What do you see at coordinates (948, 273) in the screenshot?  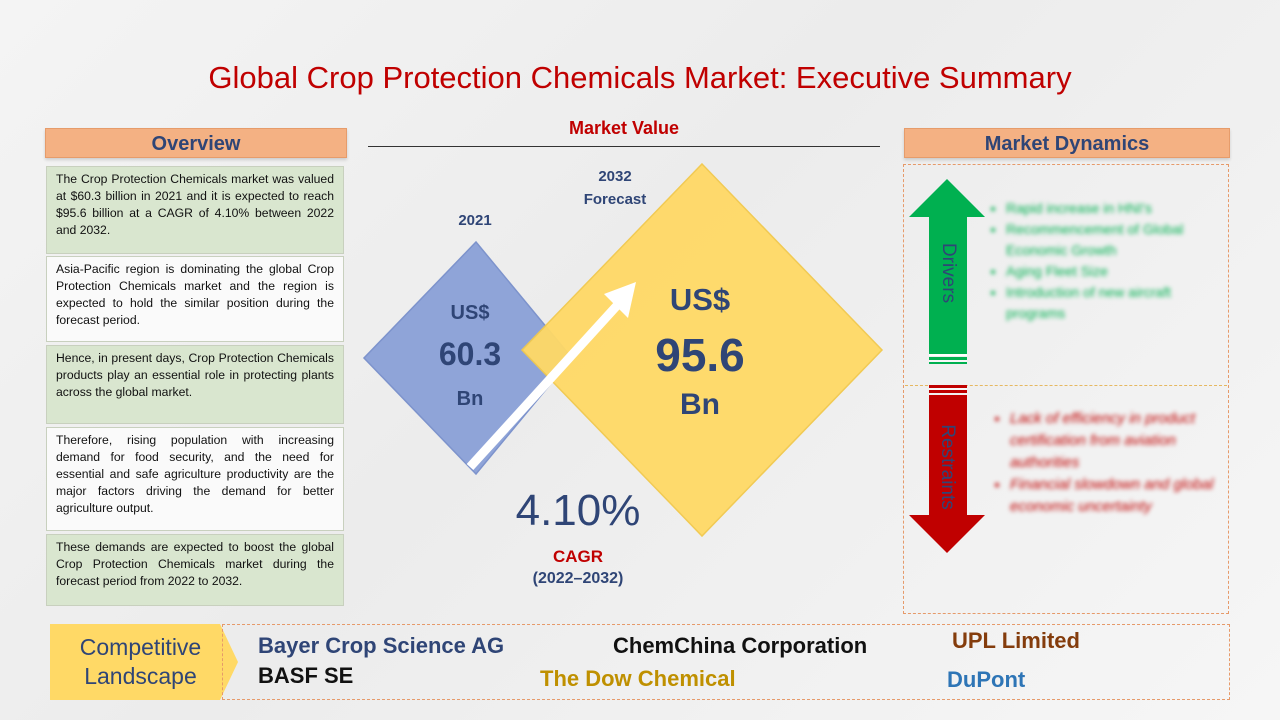 I see `drivers-label: Drivers` at bounding box center [948, 273].